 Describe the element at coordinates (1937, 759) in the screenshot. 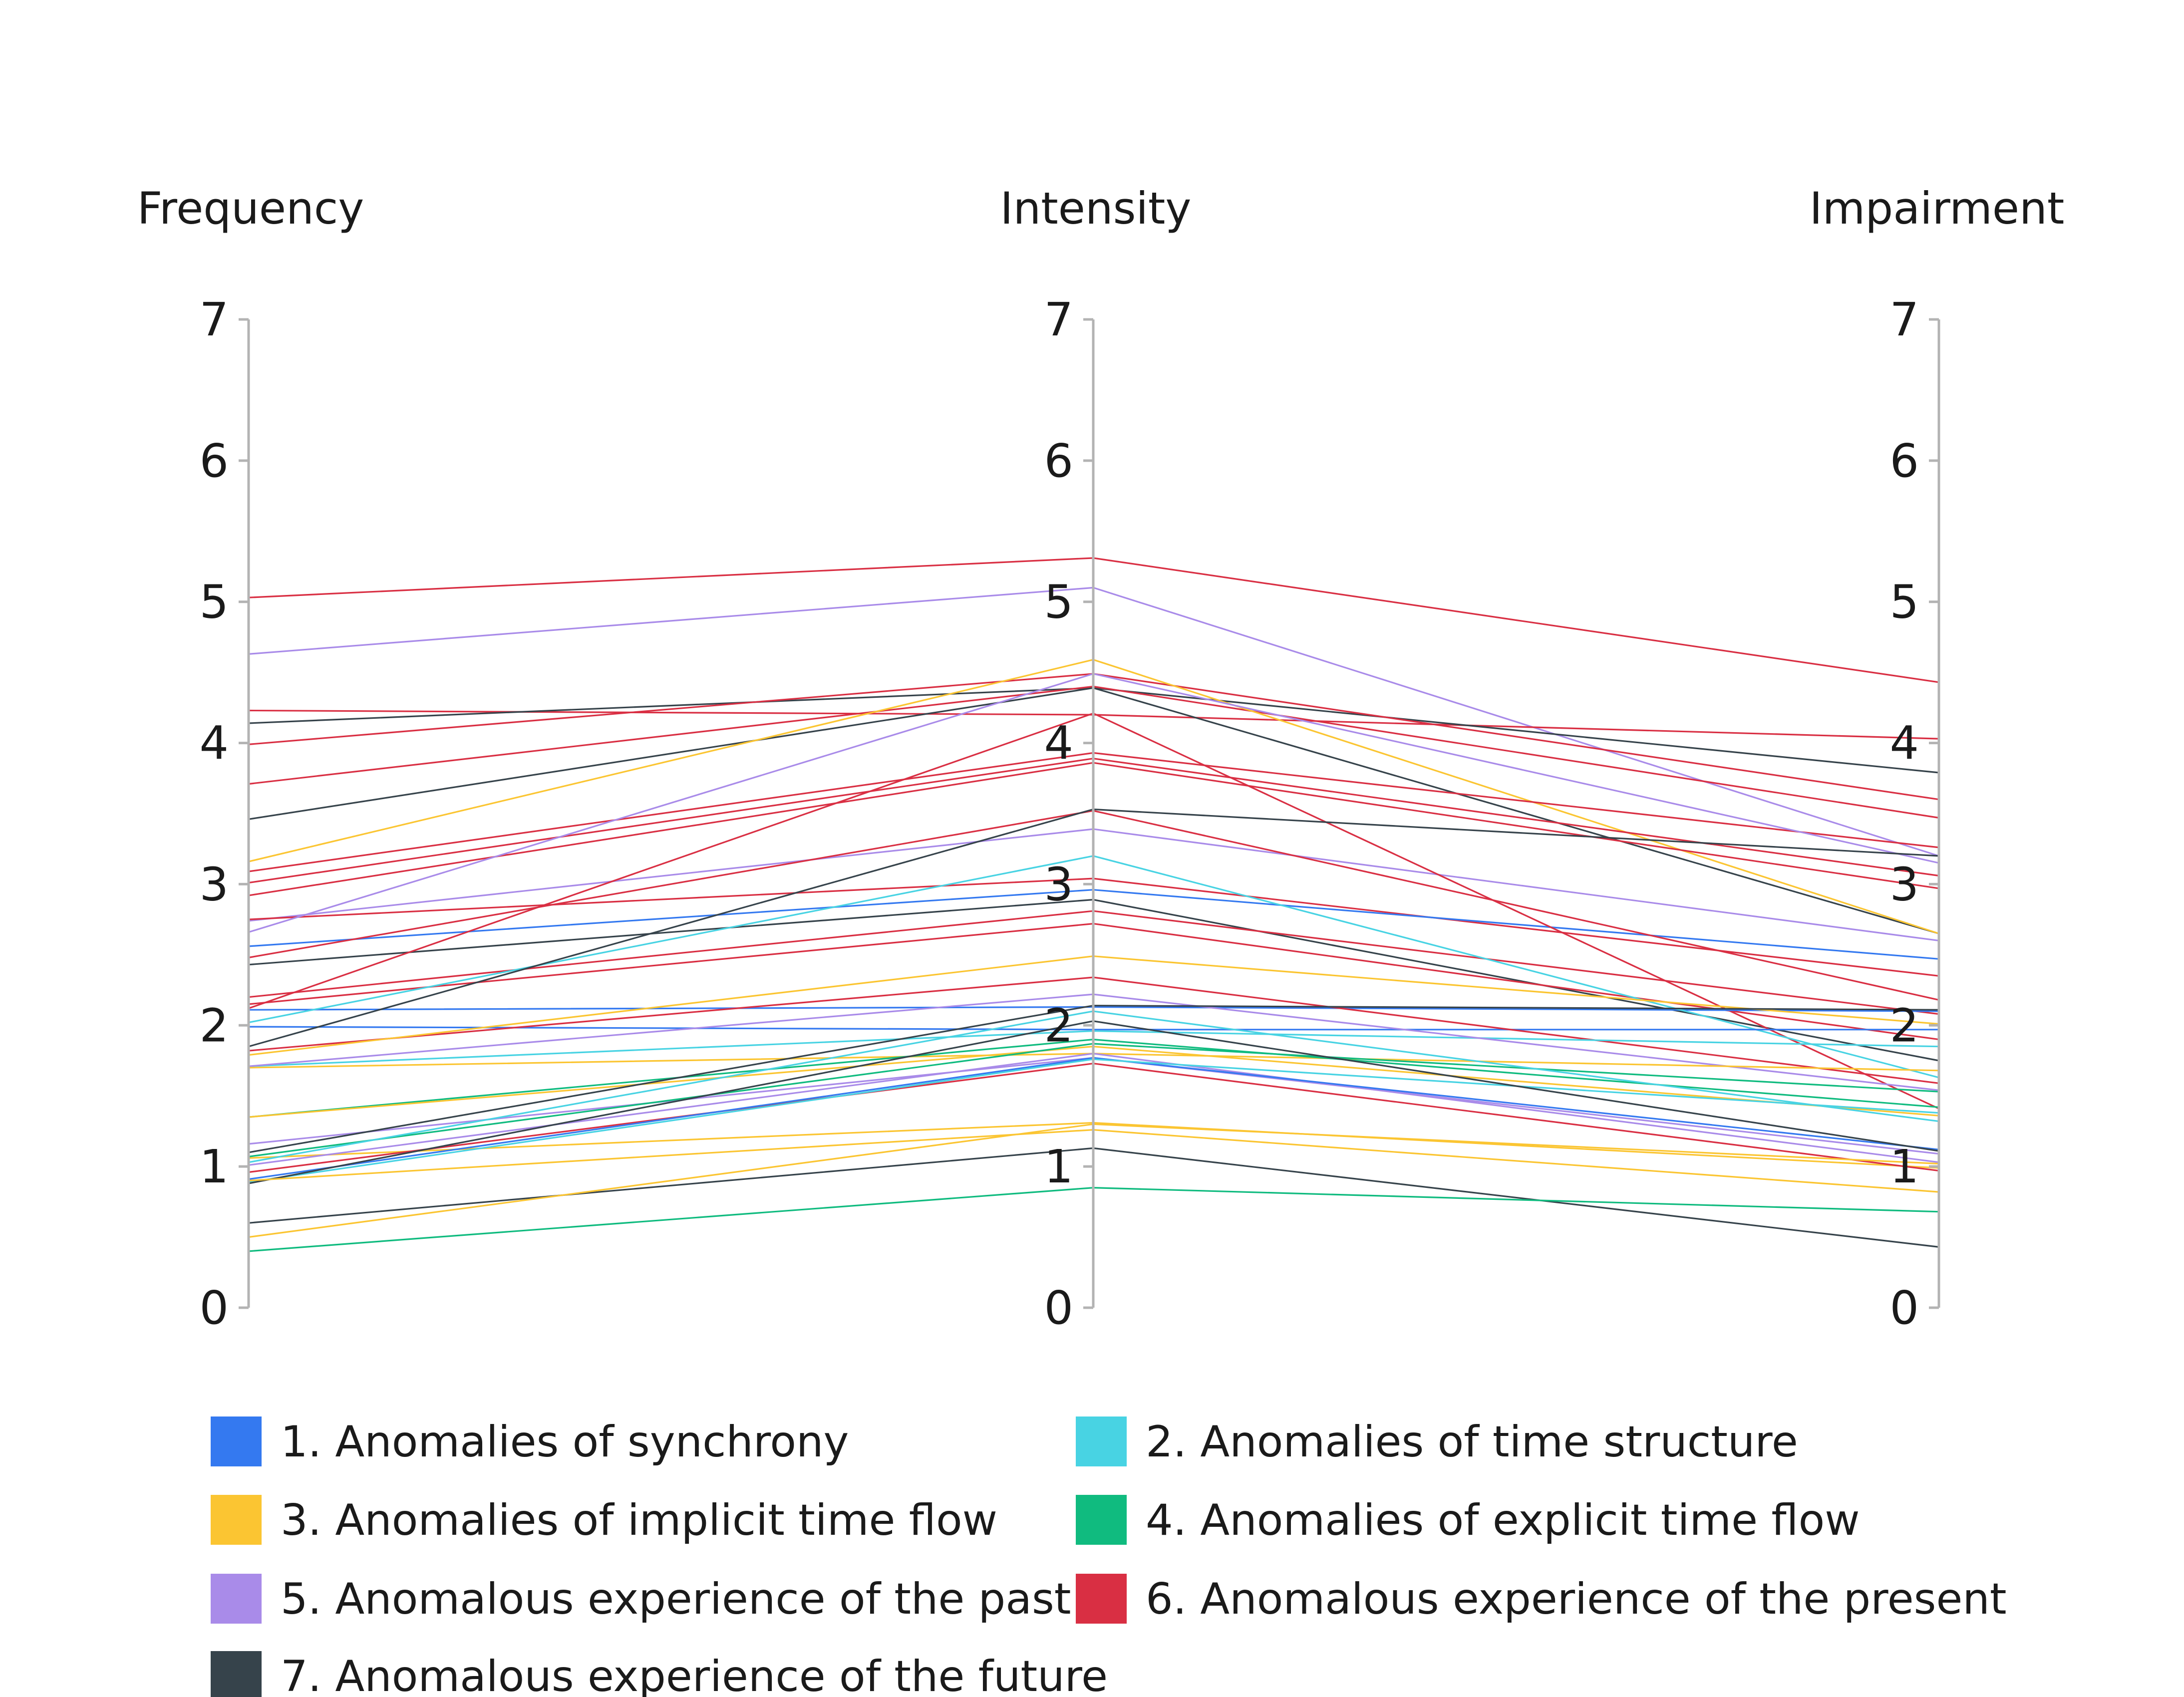

I see `axis-impairment: Impairment 0 1 2 3 4 5 6 7` at that location.